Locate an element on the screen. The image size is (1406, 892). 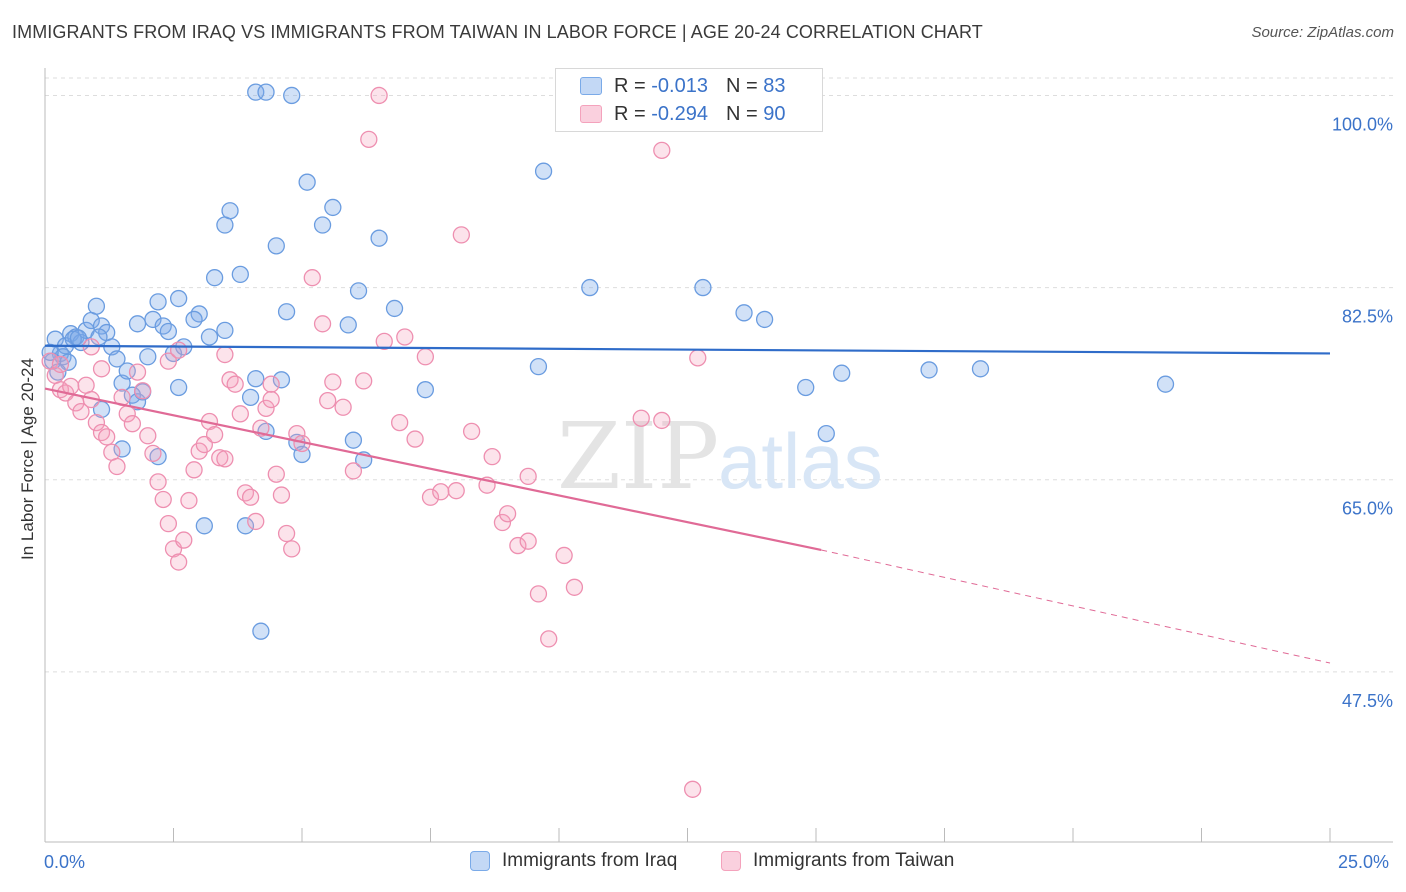
y-tick-label: 47.5% is located at coordinates (1367, 701).